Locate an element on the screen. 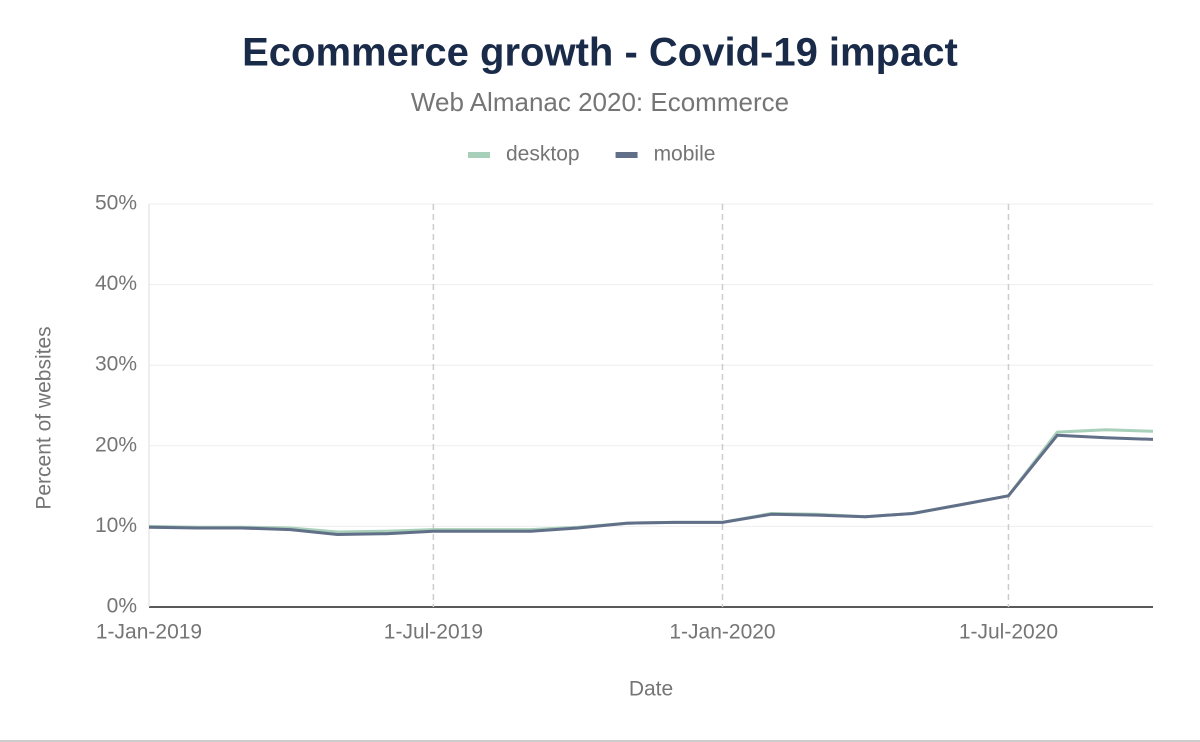 The width and height of the screenshot is (1200, 742). x-tick-label: 1-Jul-2020 is located at coordinates (1008, 632).